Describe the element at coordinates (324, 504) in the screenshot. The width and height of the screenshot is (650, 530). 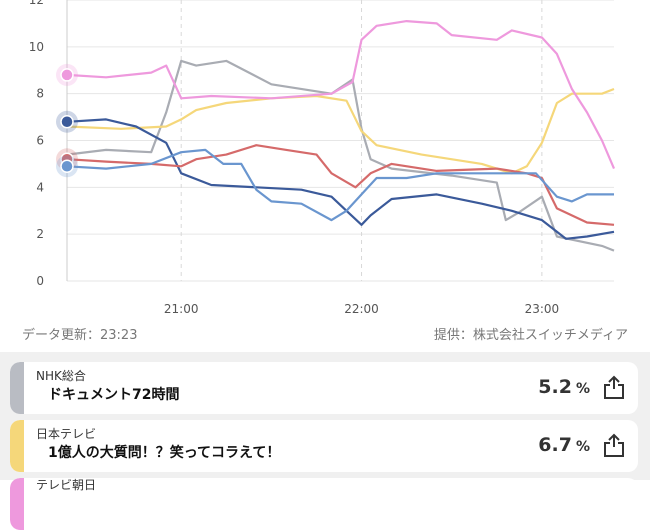
I see `program-card-tv-asahi: テレビ朝日` at that location.